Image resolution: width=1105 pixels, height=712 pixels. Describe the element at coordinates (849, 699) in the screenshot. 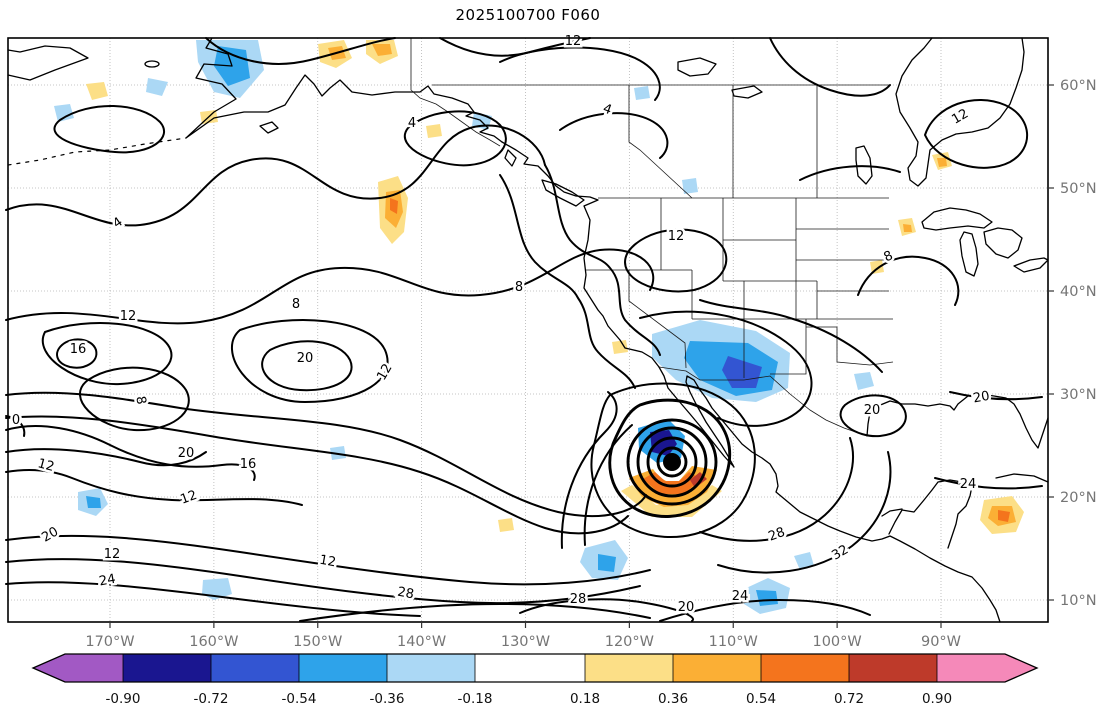

I see `colorbar-tick-label: 0.72` at that location.